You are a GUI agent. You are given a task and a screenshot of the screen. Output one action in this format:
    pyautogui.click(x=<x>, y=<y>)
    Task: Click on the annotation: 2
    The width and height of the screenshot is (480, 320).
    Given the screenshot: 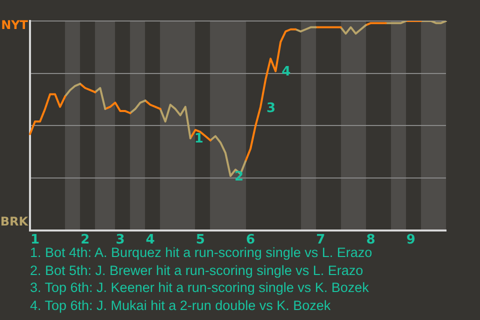 What is the action you would take?
    pyautogui.click(x=239, y=176)
    